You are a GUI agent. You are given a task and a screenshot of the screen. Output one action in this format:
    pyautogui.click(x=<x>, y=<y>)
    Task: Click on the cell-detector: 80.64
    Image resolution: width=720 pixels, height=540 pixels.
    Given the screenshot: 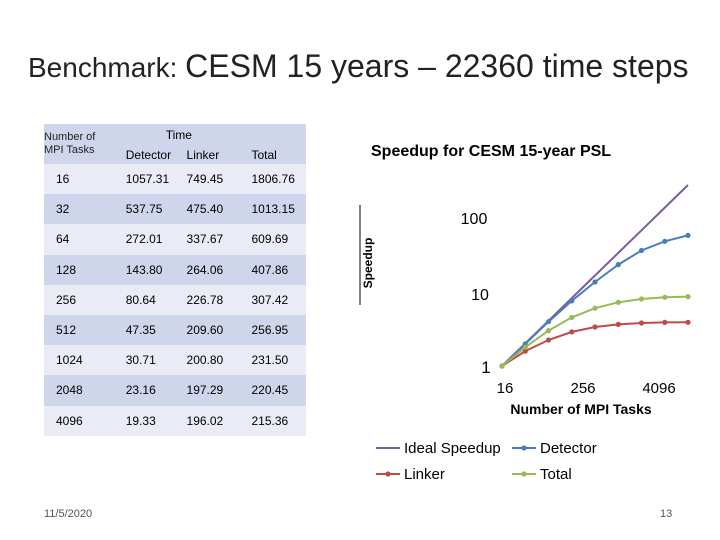 What is the action you would take?
    pyautogui.click(x=156, y=299)
    